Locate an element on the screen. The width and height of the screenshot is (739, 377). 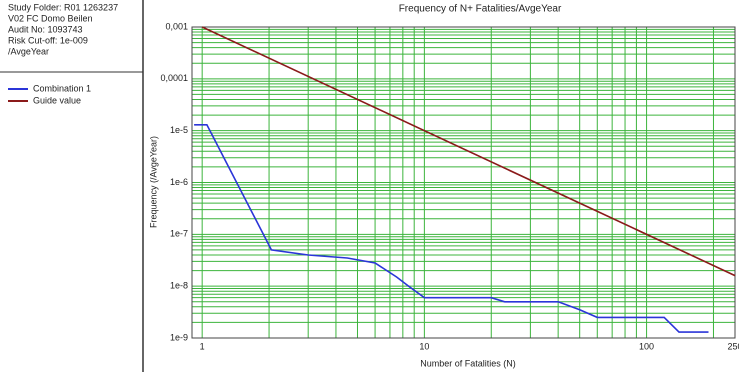
y-tick-label: 1e-7 is located at coordinates (179, 234).